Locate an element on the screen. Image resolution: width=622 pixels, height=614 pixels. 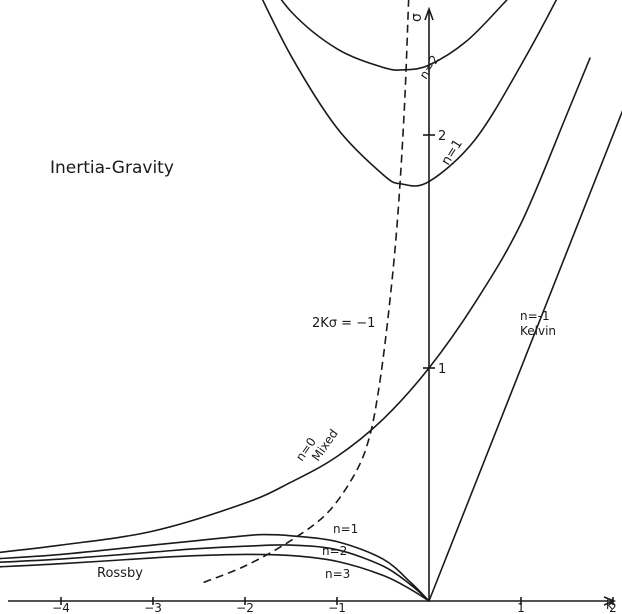
x-tick-label-3: −1 is located at coordinates (337, 607).